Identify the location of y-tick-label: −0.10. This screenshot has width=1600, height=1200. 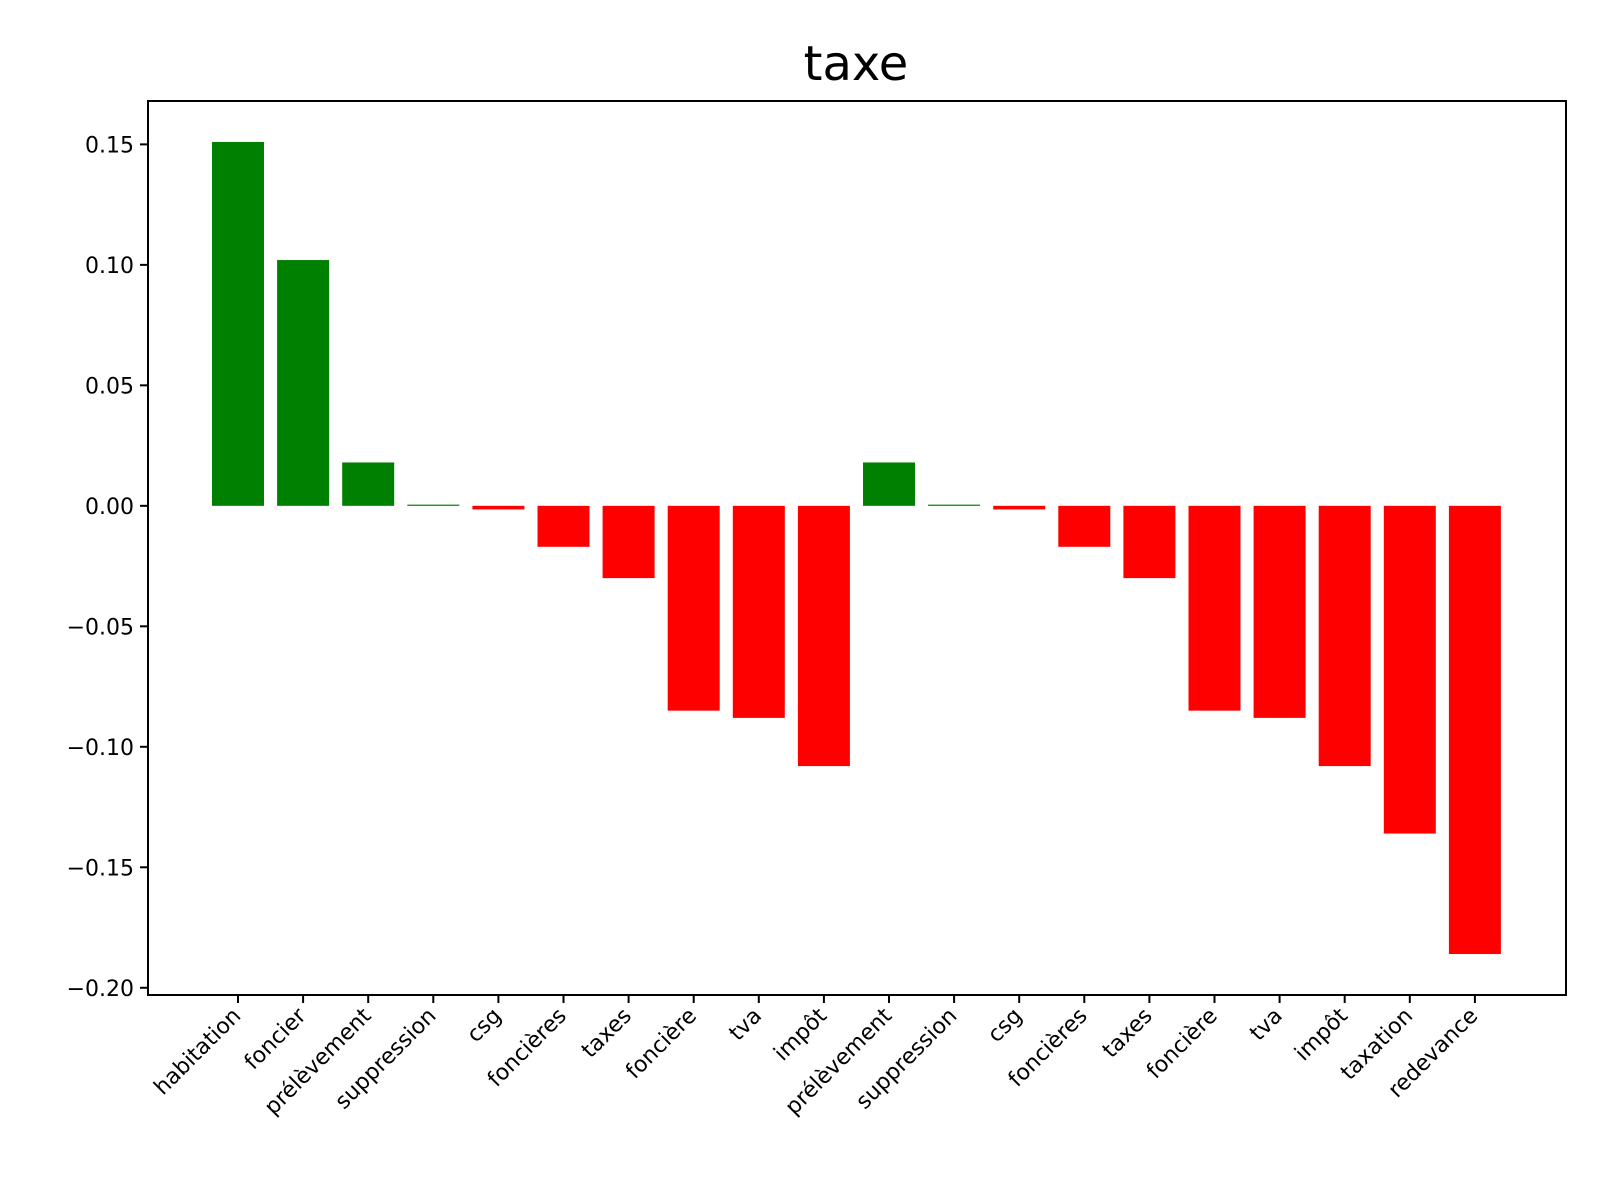
(100, 748).